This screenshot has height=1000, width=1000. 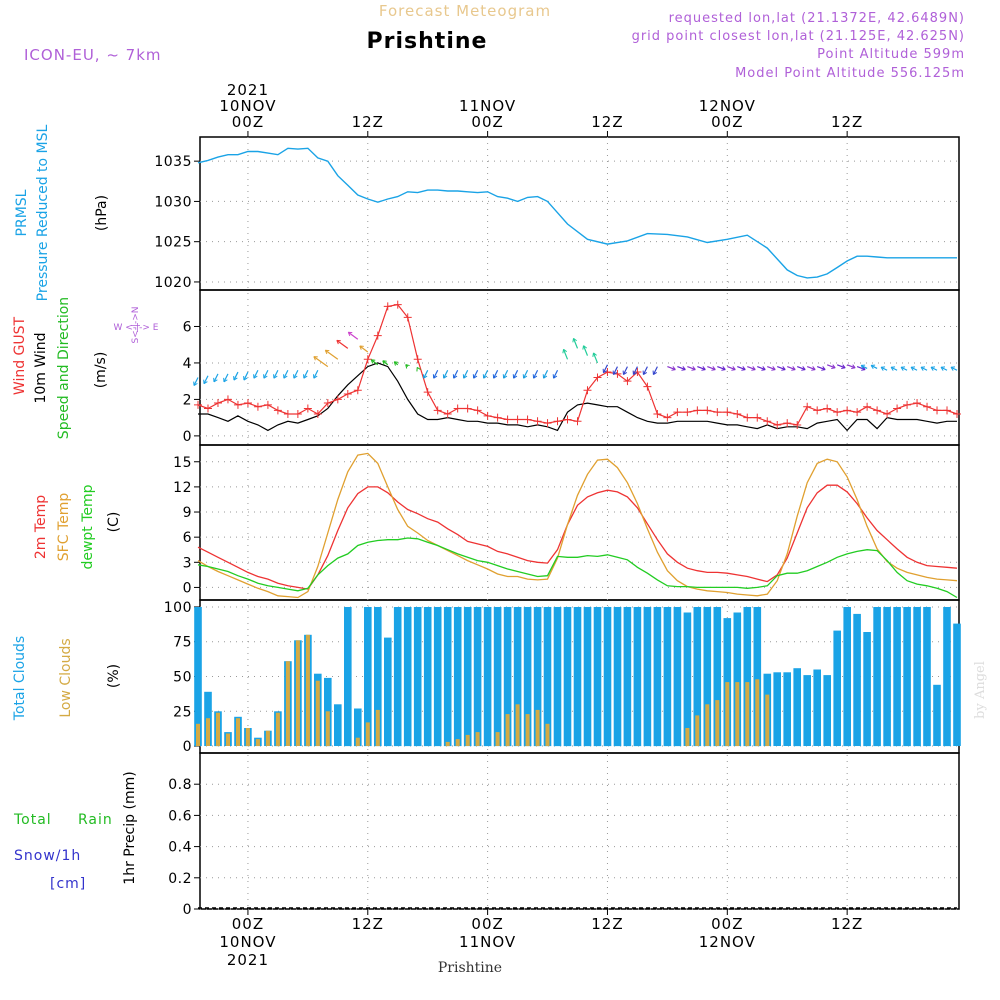 I want to click on top-time-label: 00Z, so click(x=248, y=122).